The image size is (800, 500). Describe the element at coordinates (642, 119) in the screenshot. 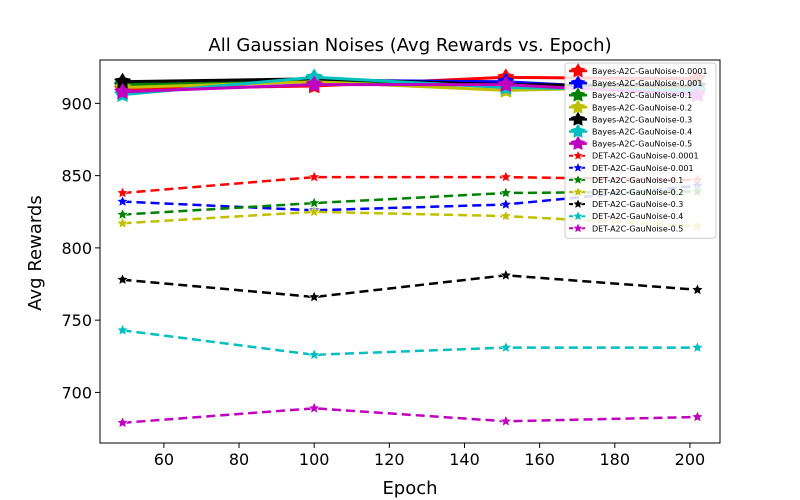

I see `legend-entry: Bayes-A2C-GauNoise-0.3` at that location.